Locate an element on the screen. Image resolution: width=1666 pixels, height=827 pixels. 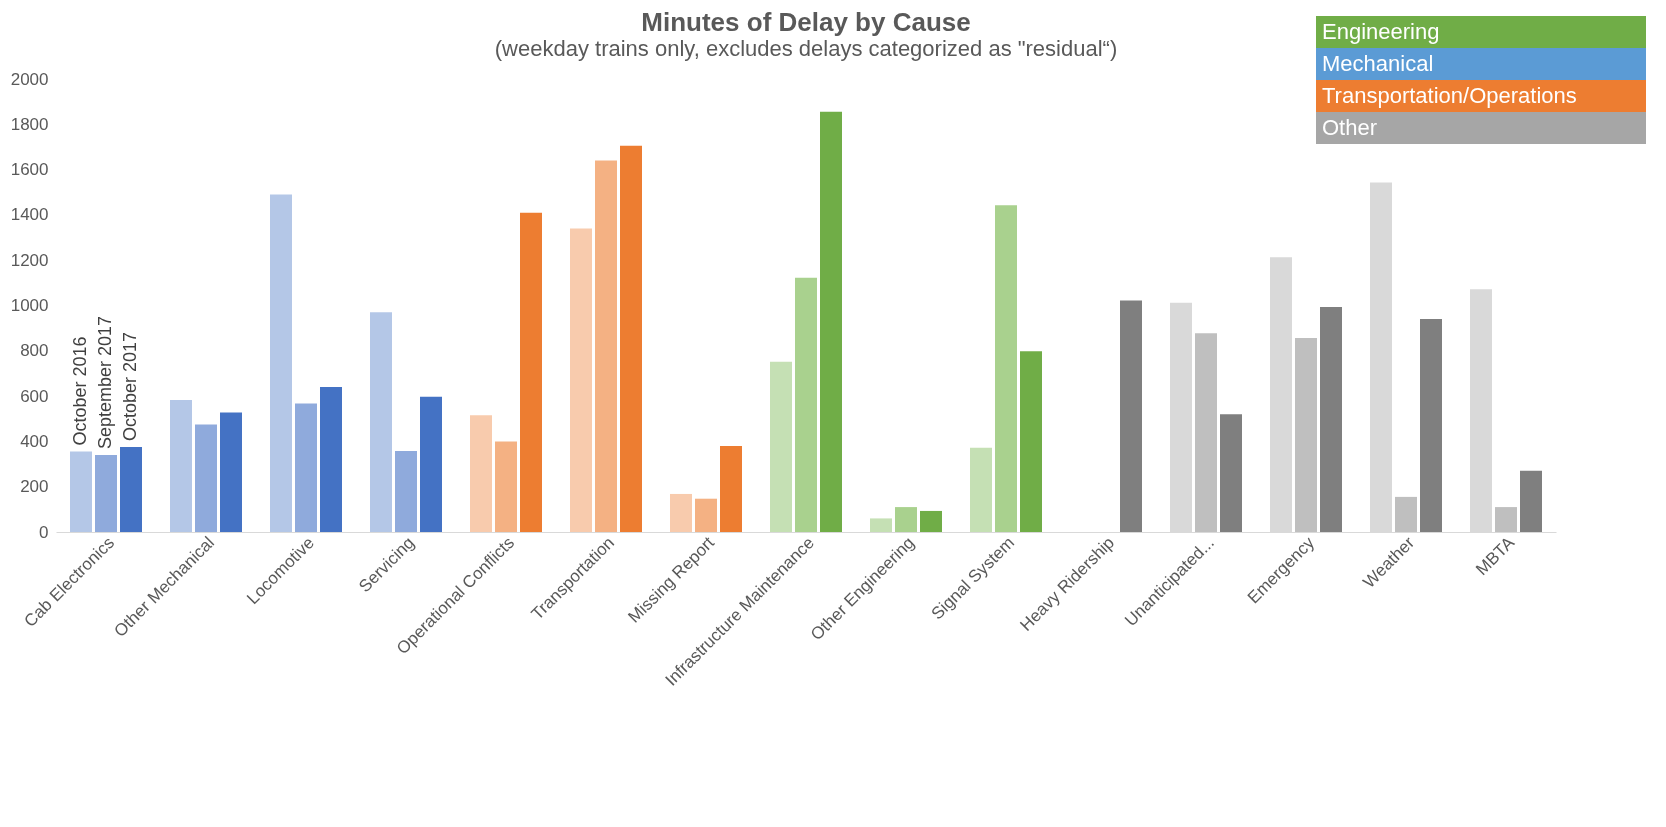
key-block: Other is located at coordinates (1481, 128).